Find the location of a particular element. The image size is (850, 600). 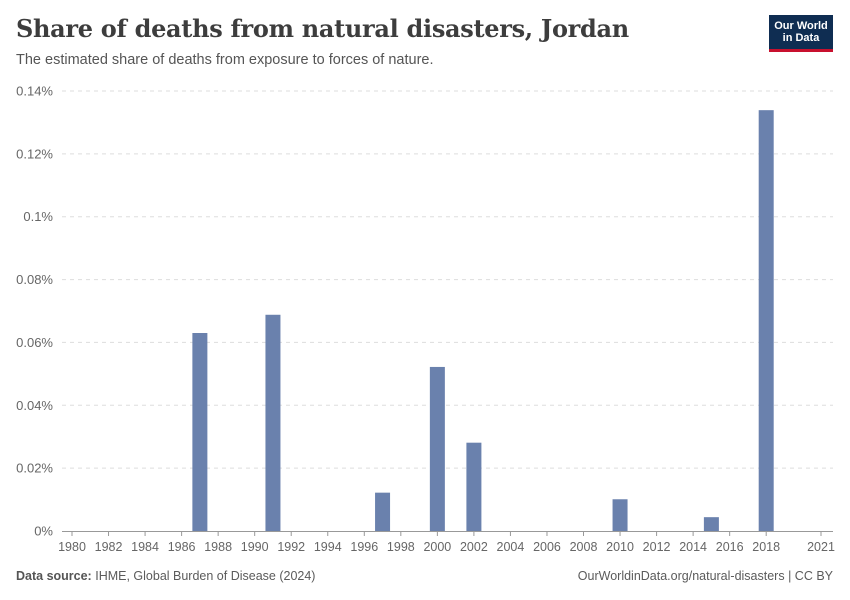

bar-2010 is located at coordinates (620, 515).